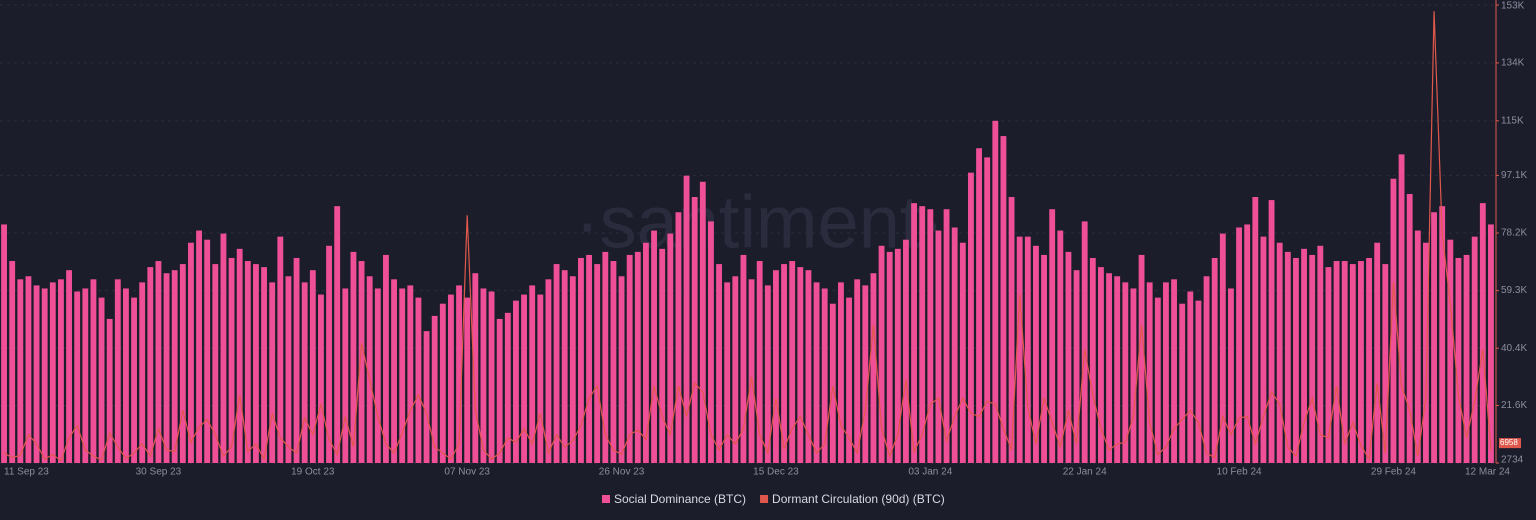  Describe the element at coordinates (1513, 6) in the screenshot. I see `y-tick-label: 153K` at that location.